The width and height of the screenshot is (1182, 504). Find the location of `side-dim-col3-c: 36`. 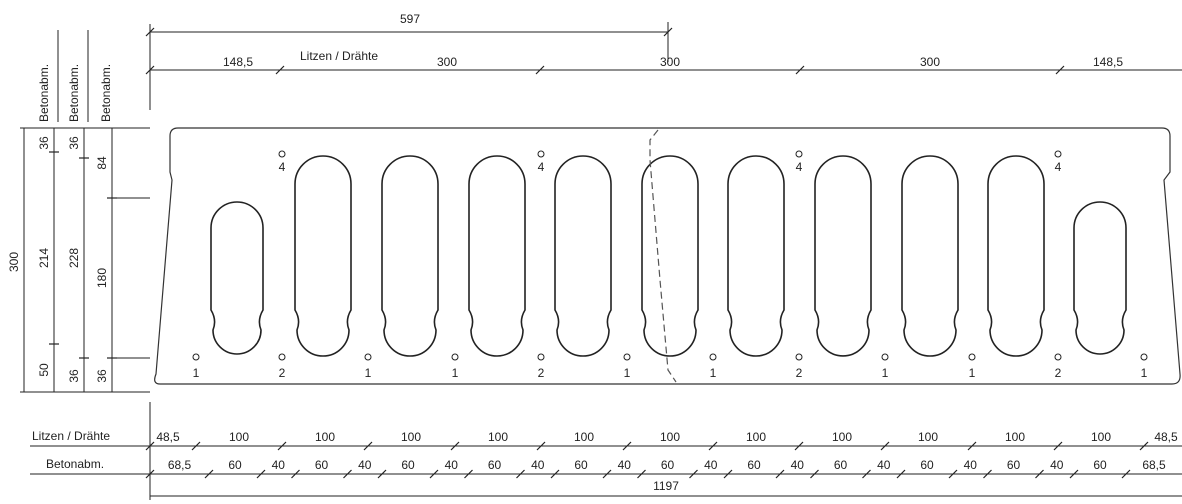

side-dim-col3-c: 36 is located at coordinates (74, 376).